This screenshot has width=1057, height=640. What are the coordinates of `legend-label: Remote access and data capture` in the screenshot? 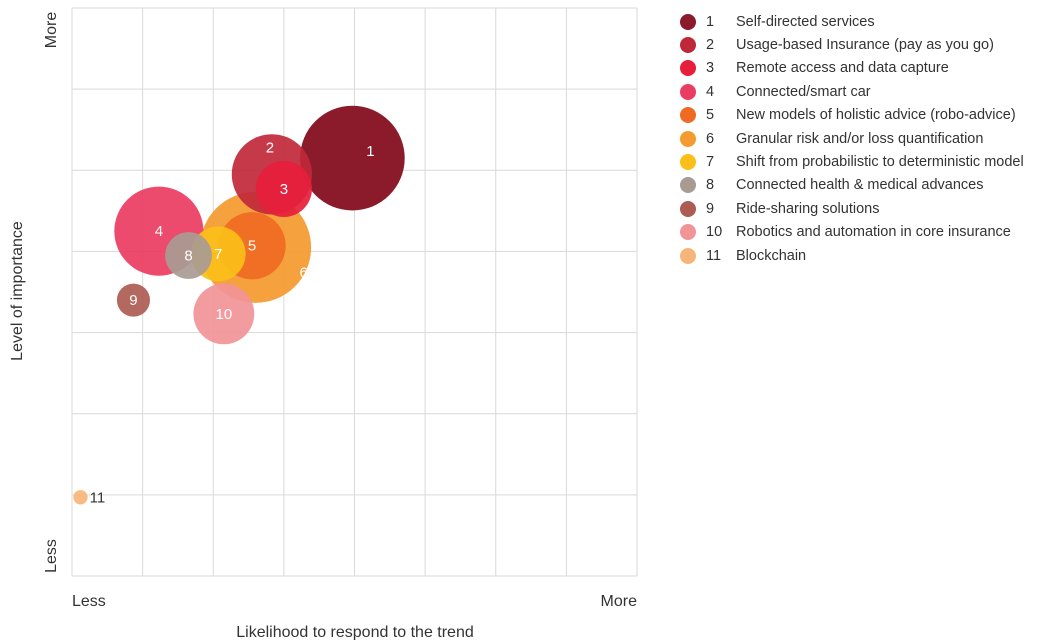 It's located at (842, 68).